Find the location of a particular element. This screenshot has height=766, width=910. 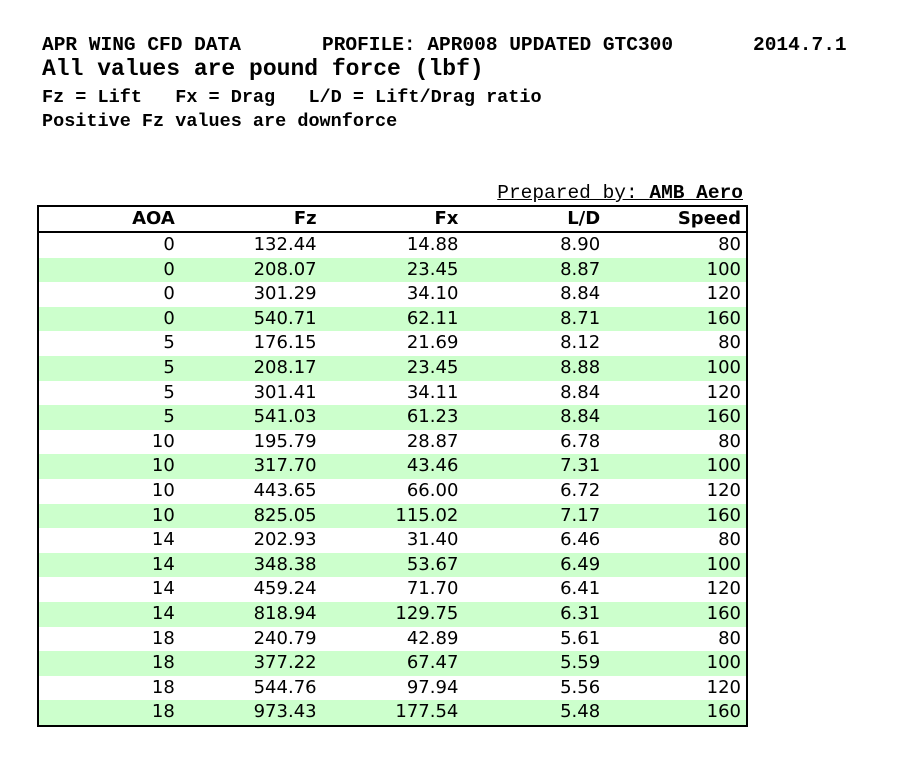

table-cell: 177.54 is located at coordinates (427, 712).